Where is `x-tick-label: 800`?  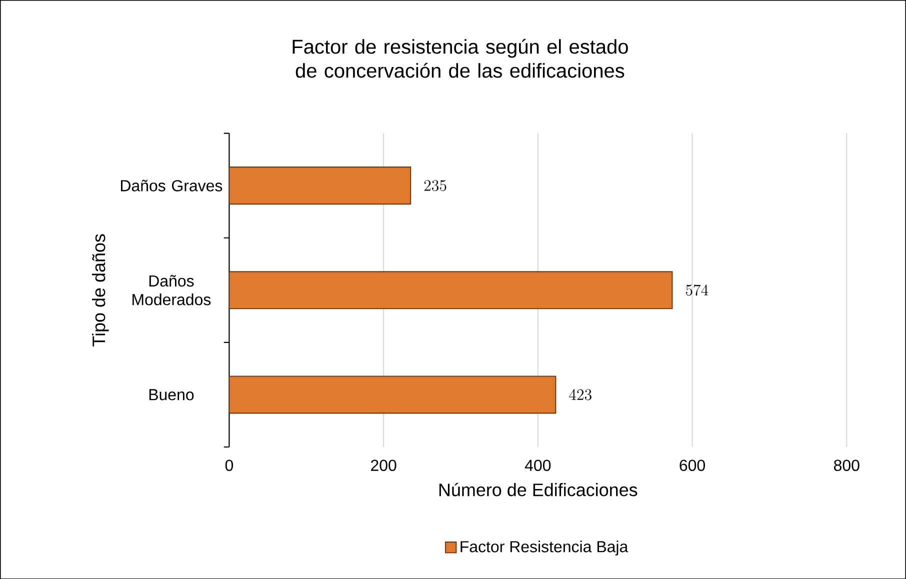
x-tick-label: 800 is located at coordinates (847, 465).